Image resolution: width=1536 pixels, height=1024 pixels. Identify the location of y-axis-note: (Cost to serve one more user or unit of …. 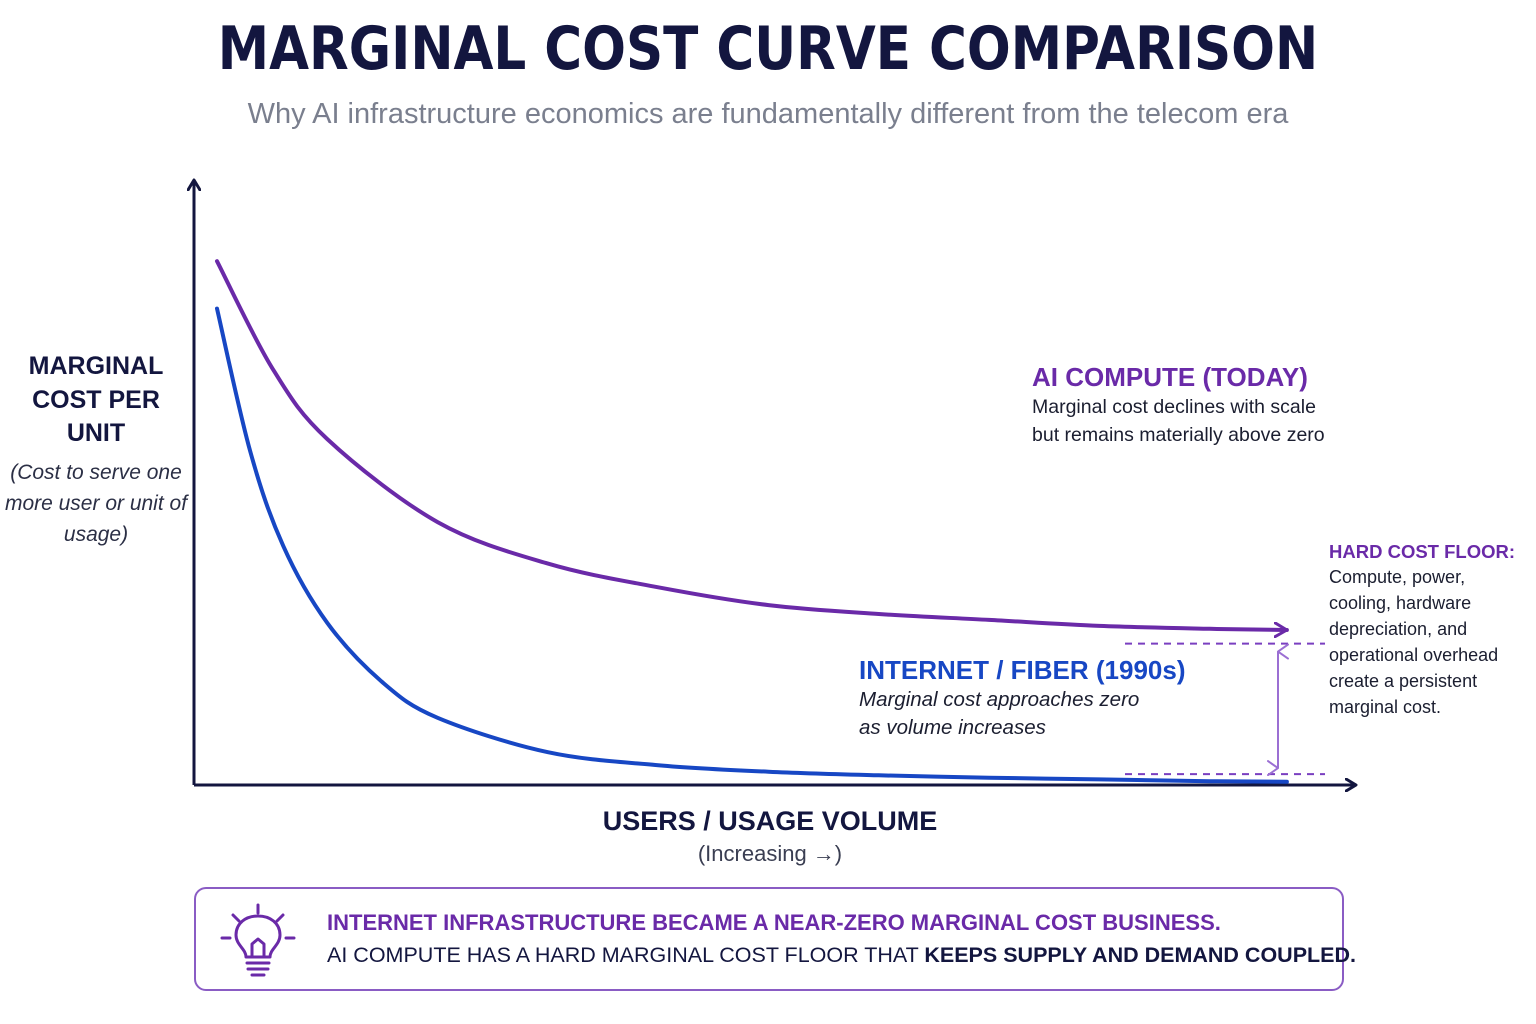
(96, 503).